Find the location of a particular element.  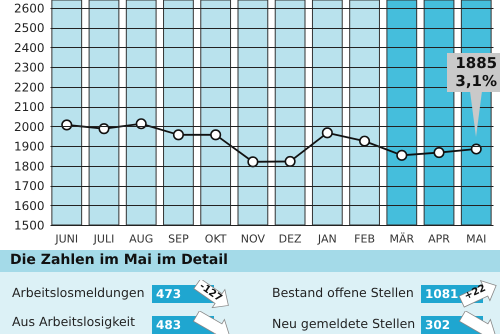

x-tick-label: OKT is located at coordinates (215, 239).